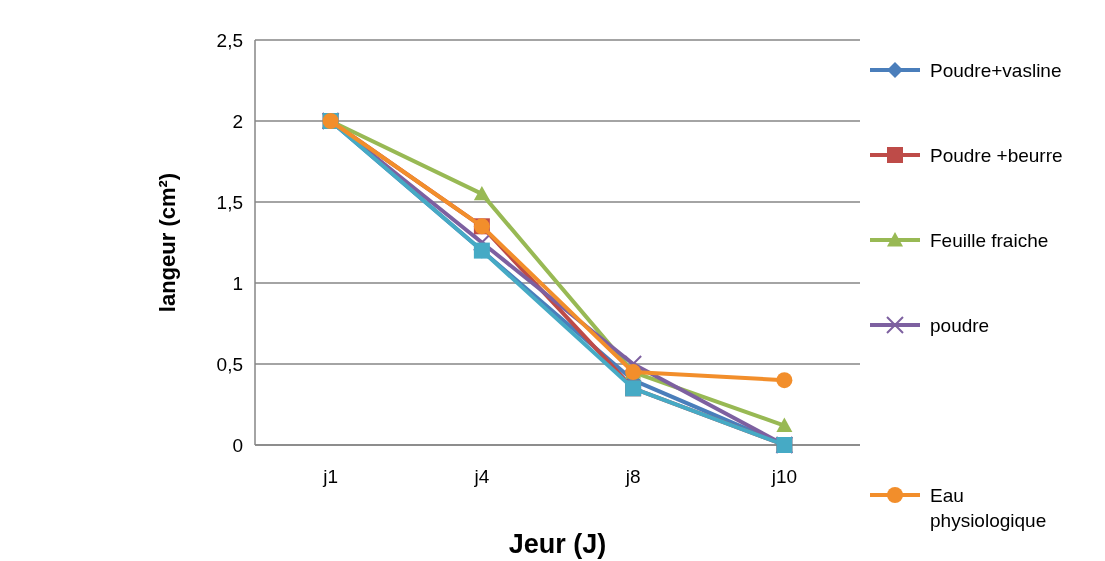  What do you see at coordinates (481, 476) in the screenshot?
I see `x-tick-label: j4` at bounding box center [481, 476].